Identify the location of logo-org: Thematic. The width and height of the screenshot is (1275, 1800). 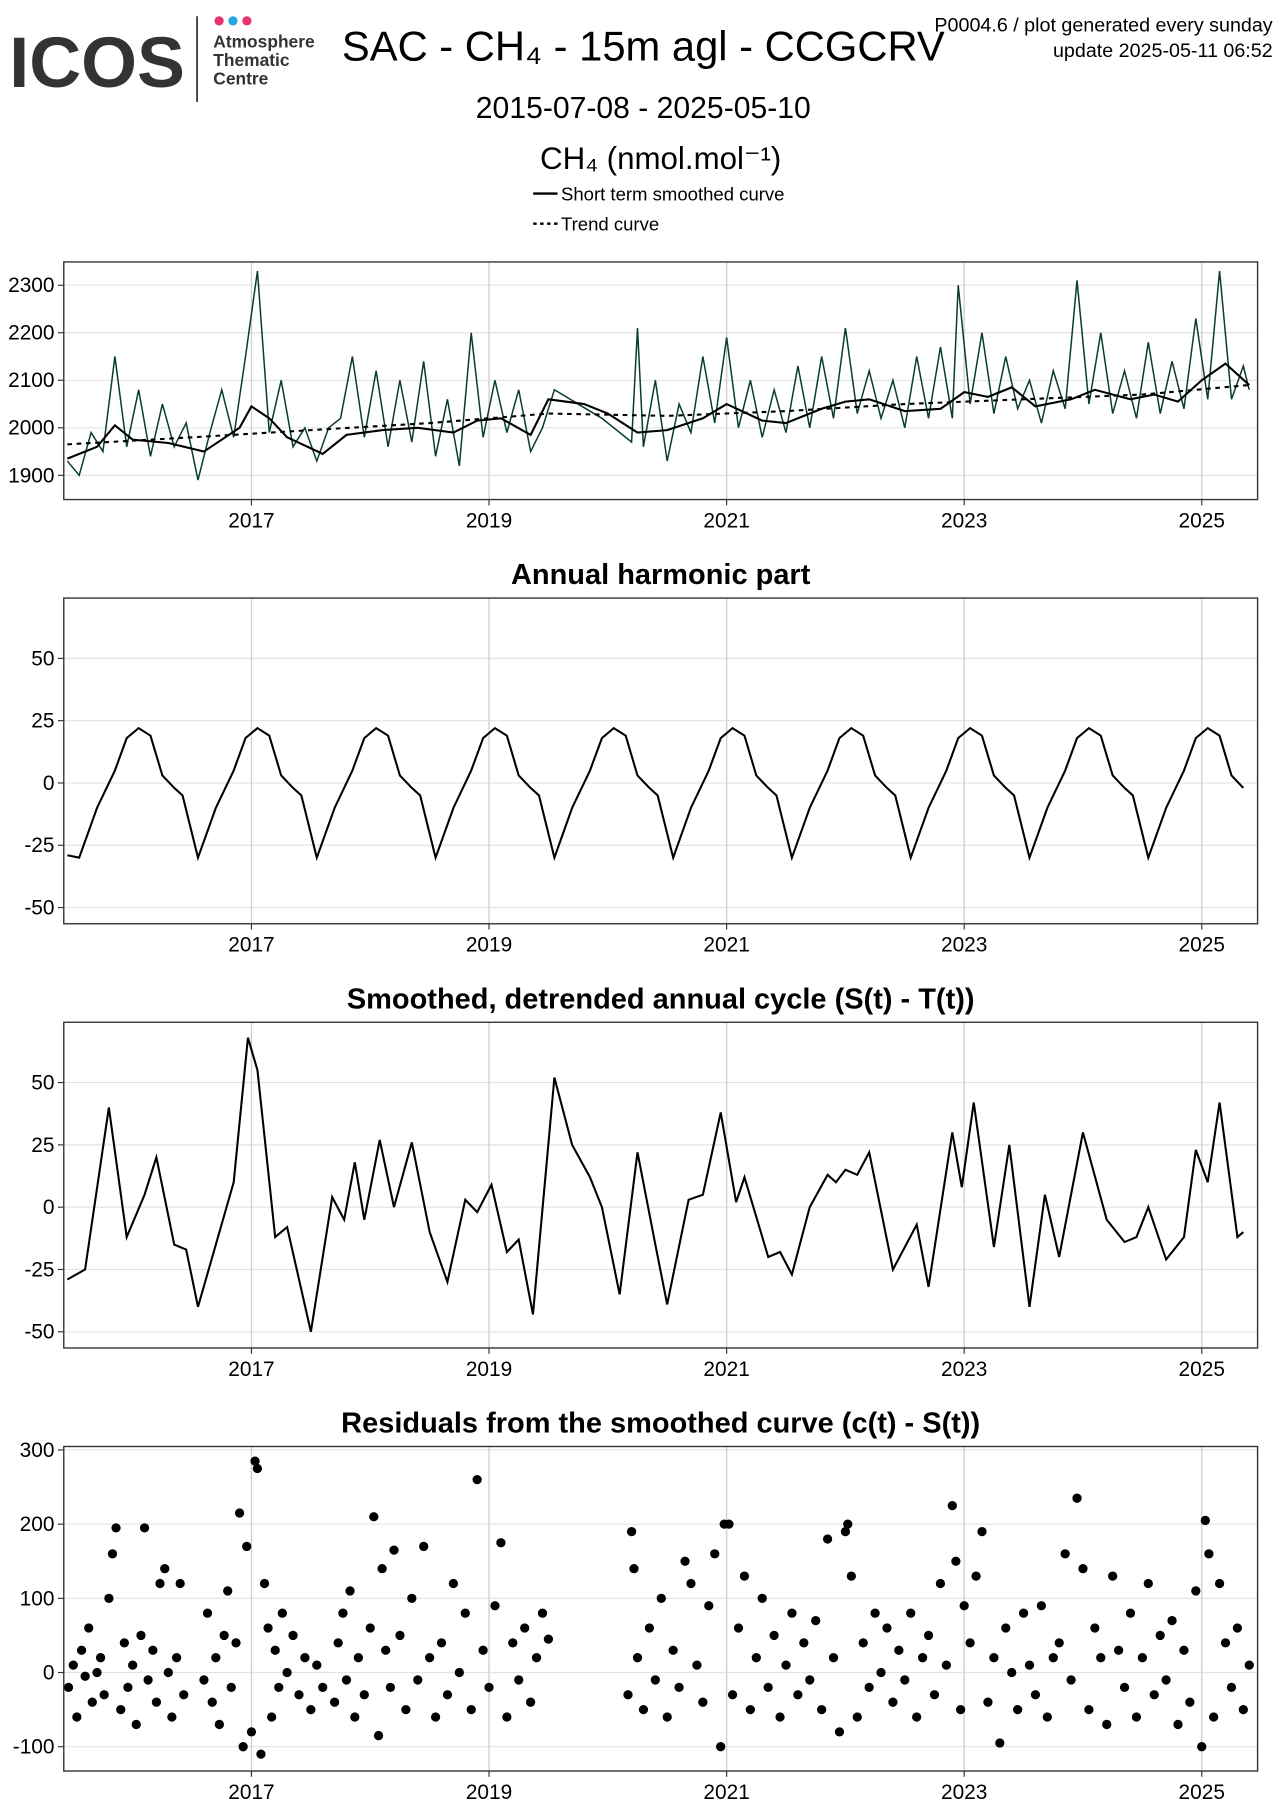
(251, 60).